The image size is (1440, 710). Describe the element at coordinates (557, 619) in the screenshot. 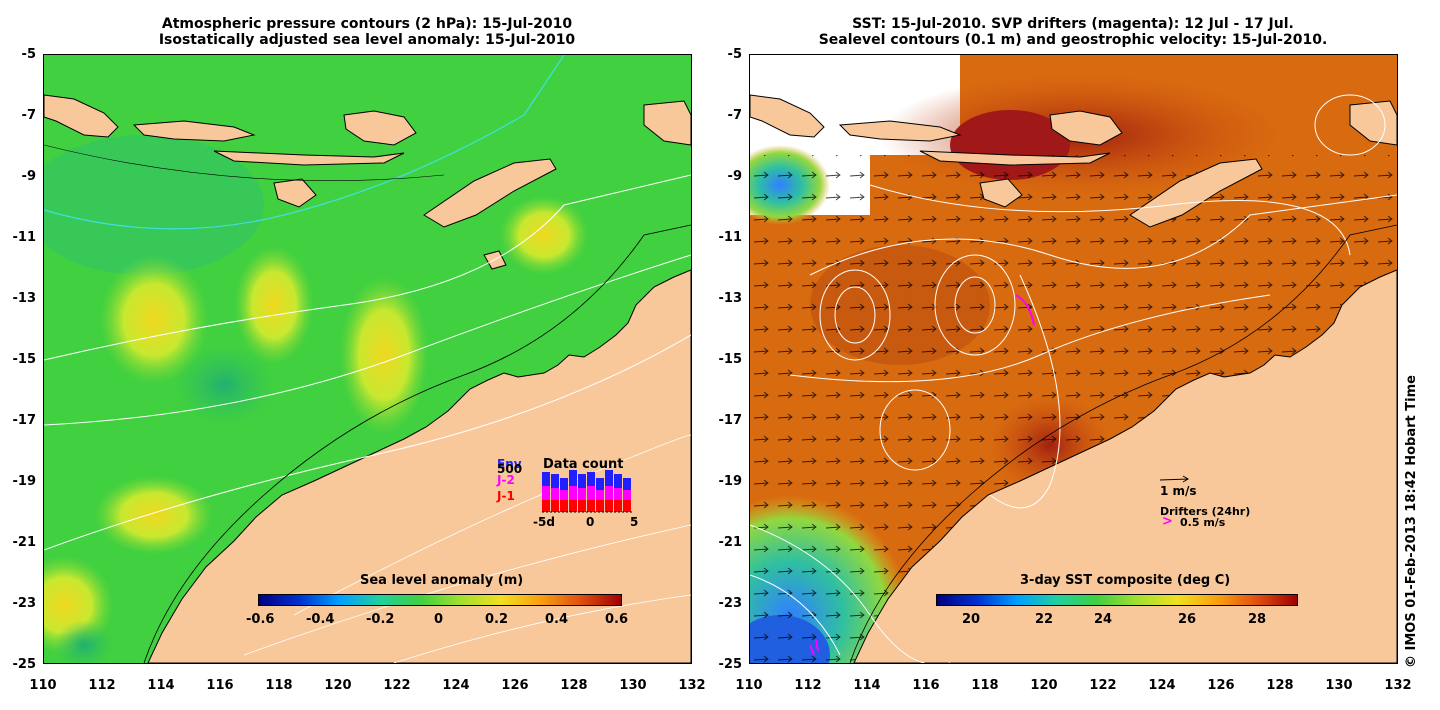

I see `sla-tick: 0.4` at that location.